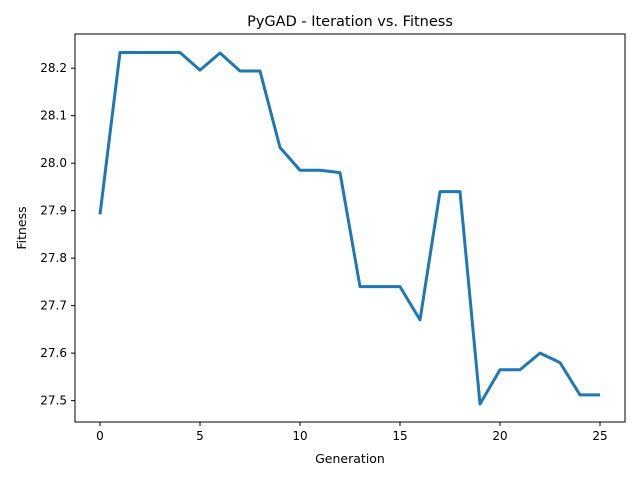 This screenshot has height=480, width=640. I want to click on x-tick-label-0: 0, so click(100, 436).